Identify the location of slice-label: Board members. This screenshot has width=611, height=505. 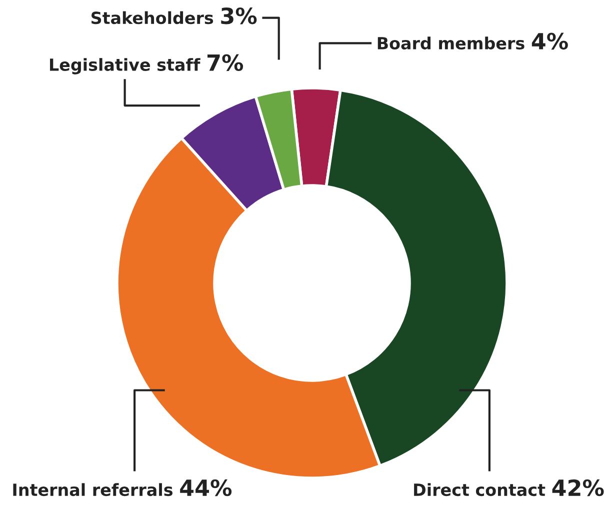
(451, 43).